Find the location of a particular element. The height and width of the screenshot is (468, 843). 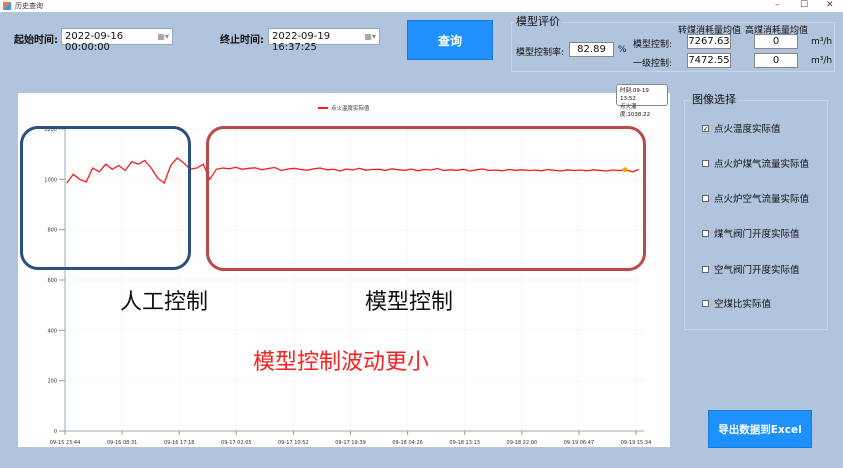

rate-label: 模型控制率: is located at coordinates (540, 53).